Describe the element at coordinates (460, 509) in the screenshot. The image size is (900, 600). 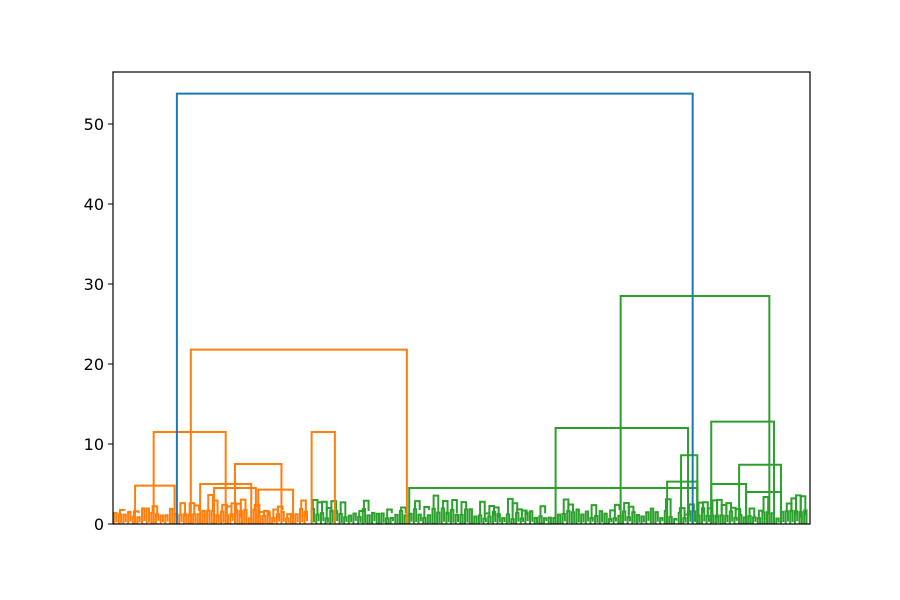
I see `low-level-merges` at that location.